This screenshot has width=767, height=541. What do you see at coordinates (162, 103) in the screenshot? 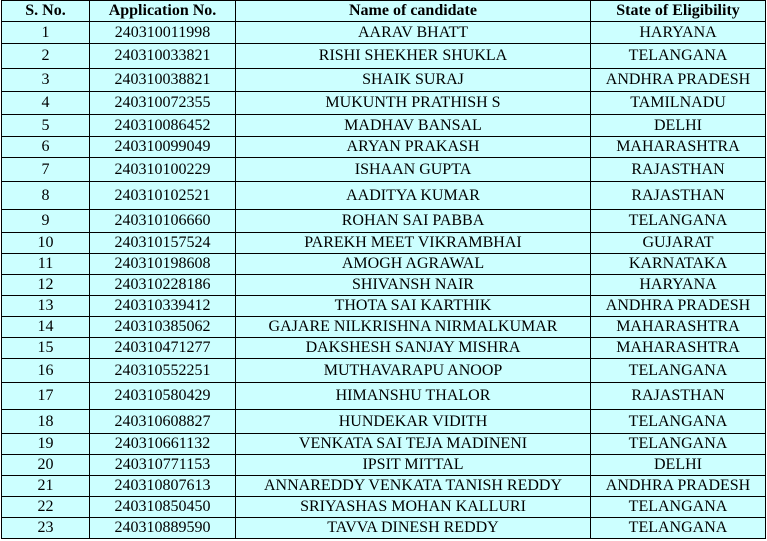
I see `cell-application-no: 240310072355` at bounding box center [162, 103].